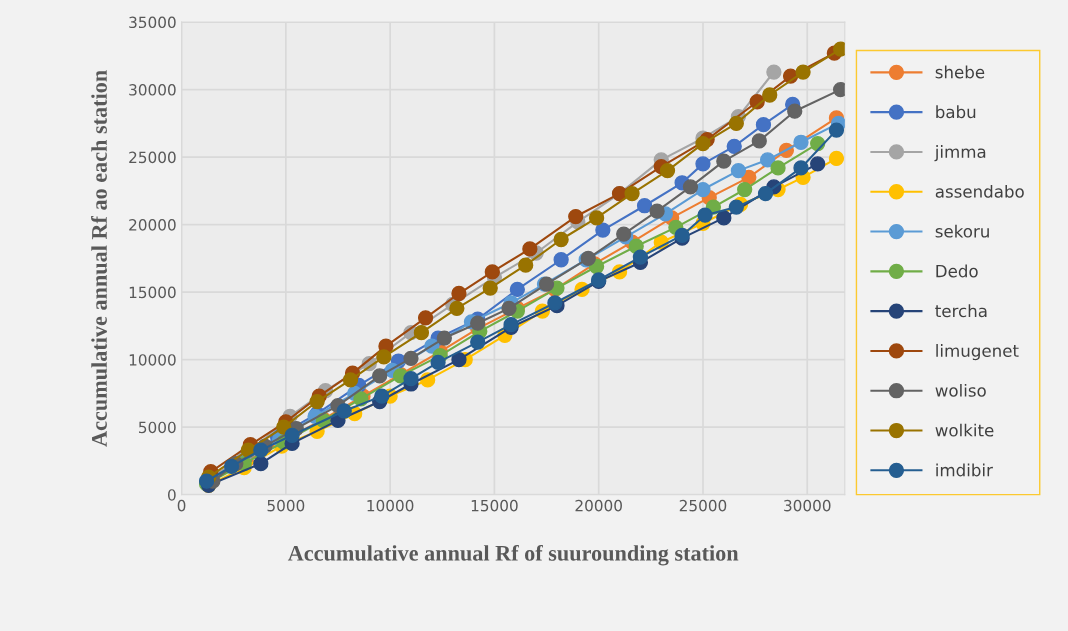 Image resolution: width=1068 pixels, height=631 pixels. Describe the element at coordinates (152, 292) in the screenshot. I see `y-tick-label: 15000` at that location.